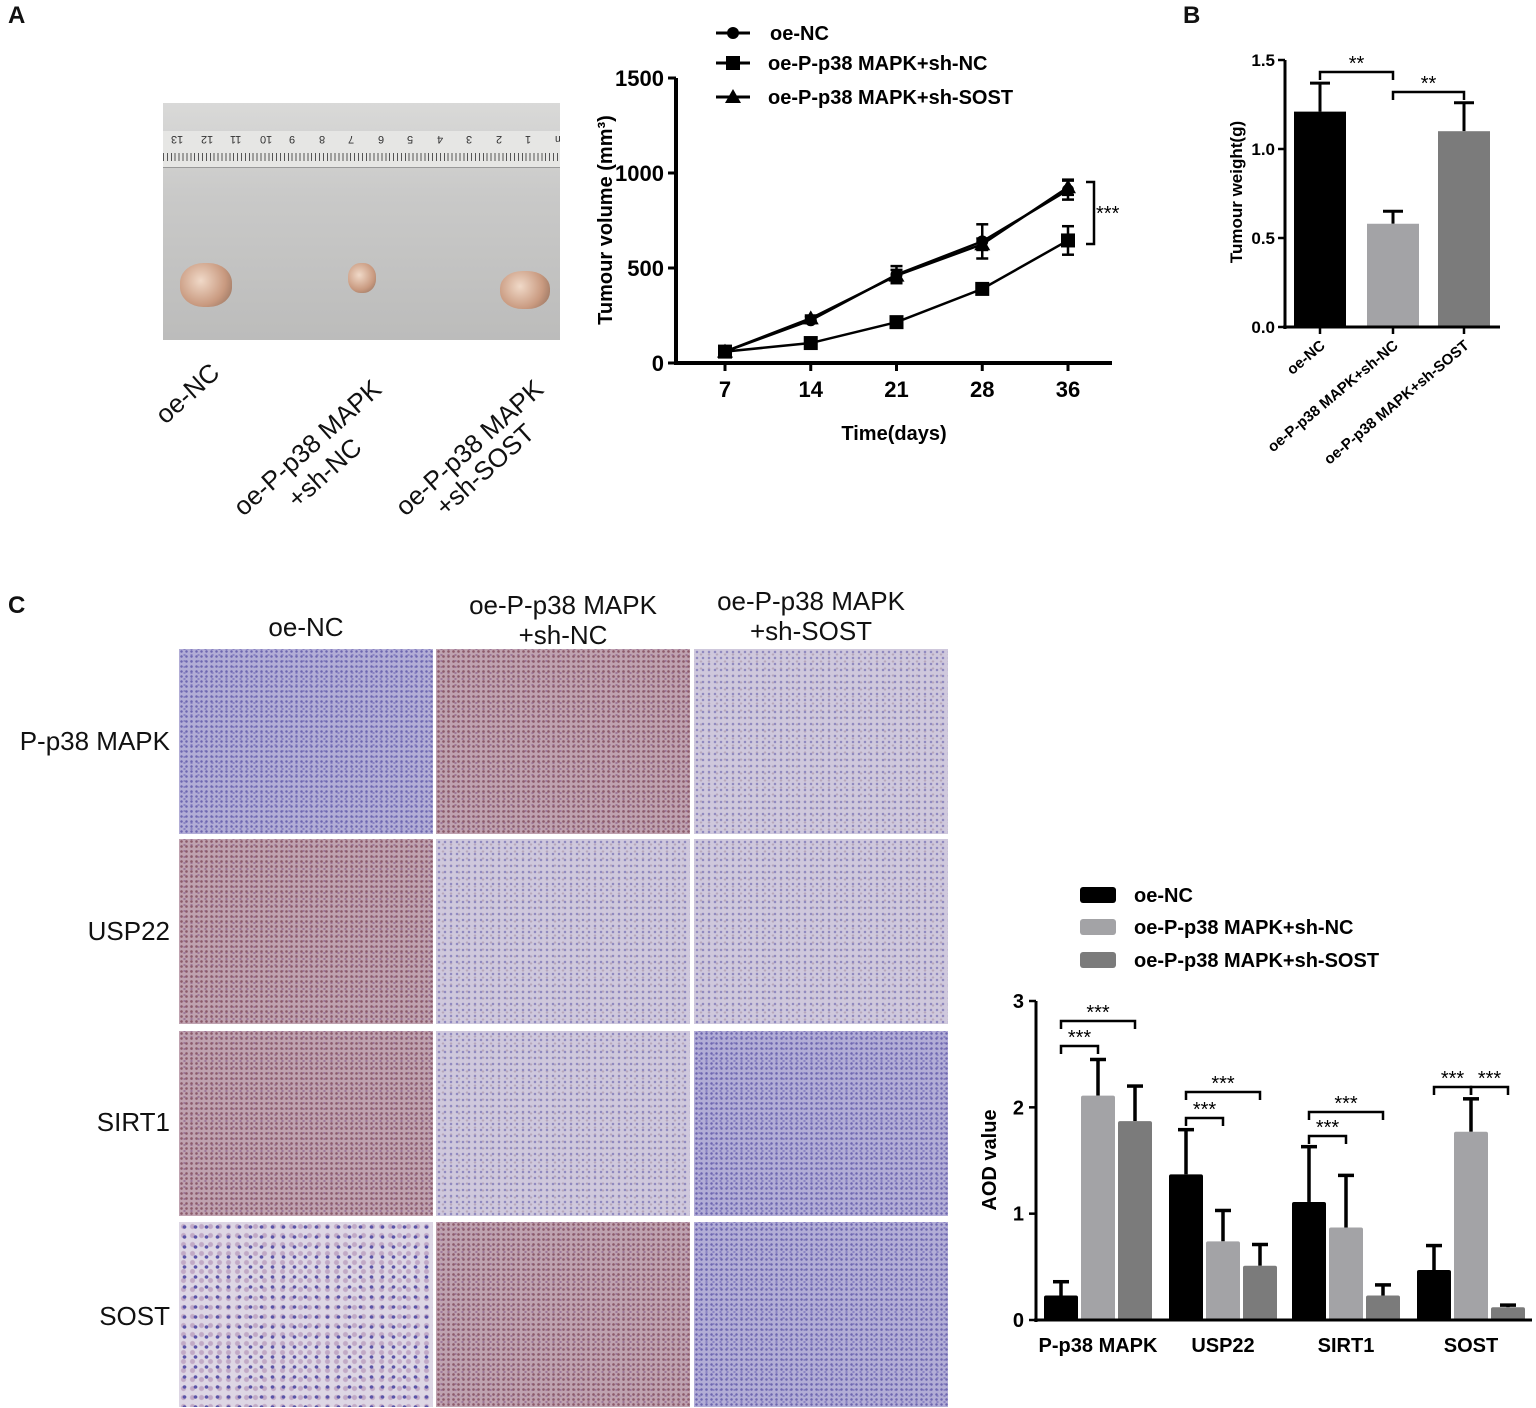 This screenshot has width=1536, height=1408. What do you see at coordinates (1263, 238) in the screenshot?
I see `y-tick-label: 0.5` at bounding box center [1263, 238].